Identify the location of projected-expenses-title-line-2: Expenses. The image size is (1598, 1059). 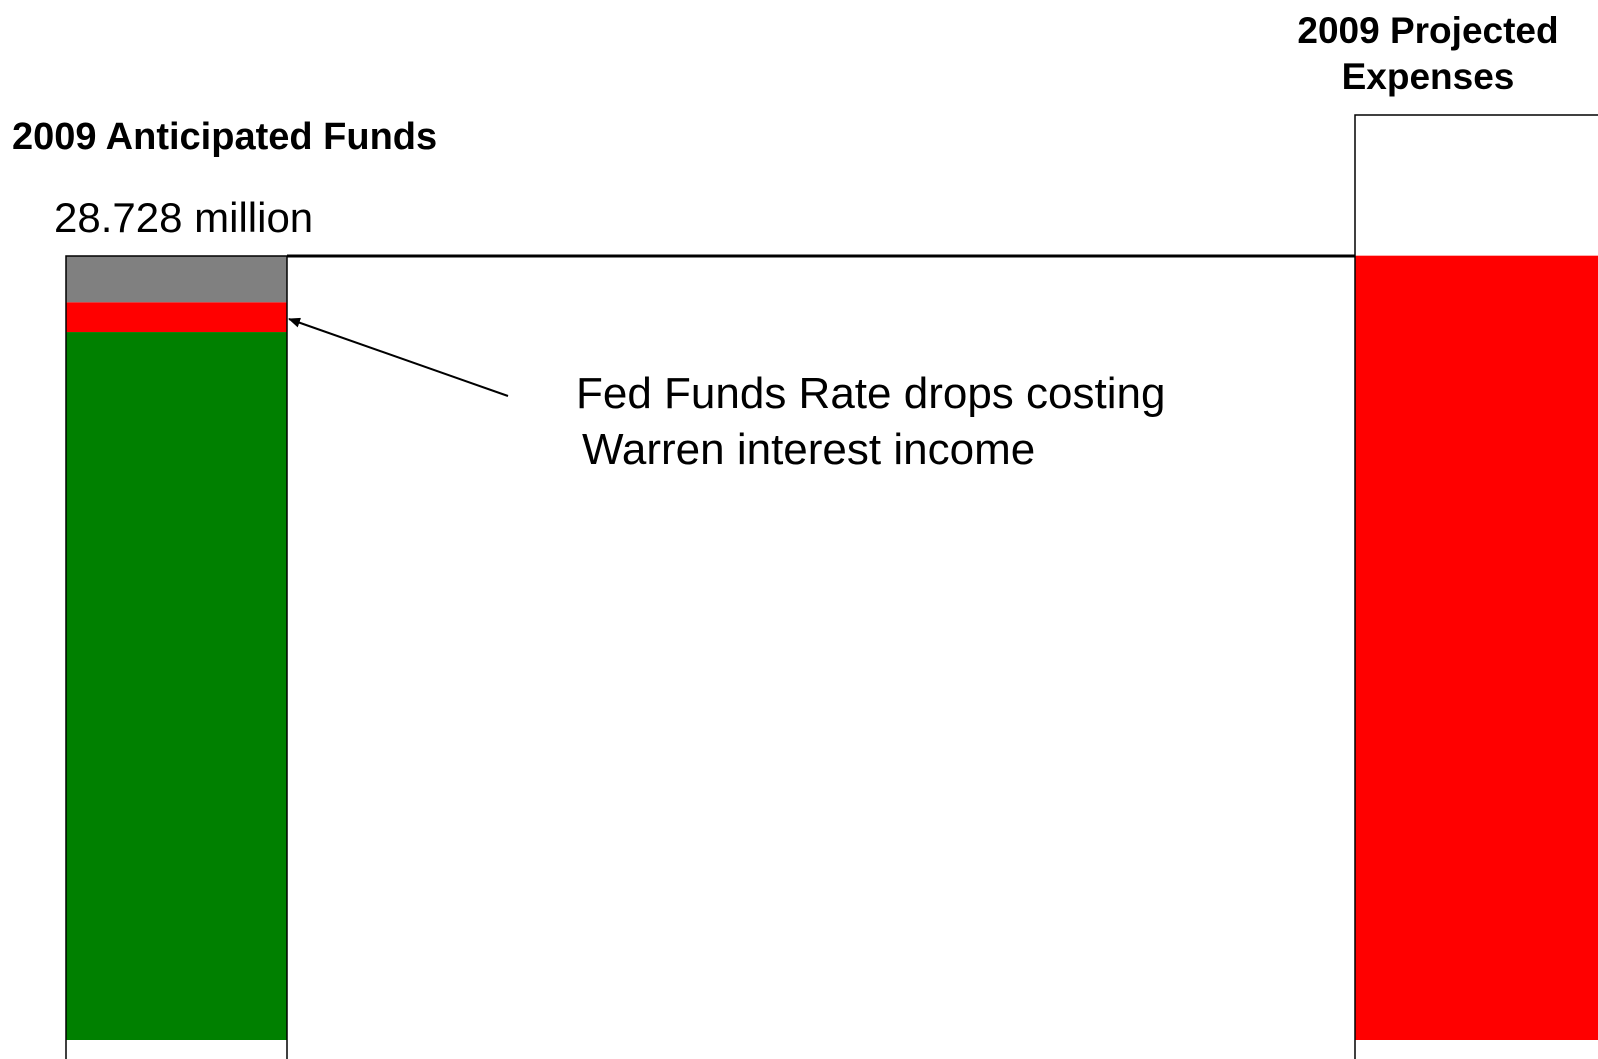
(1428, 76).